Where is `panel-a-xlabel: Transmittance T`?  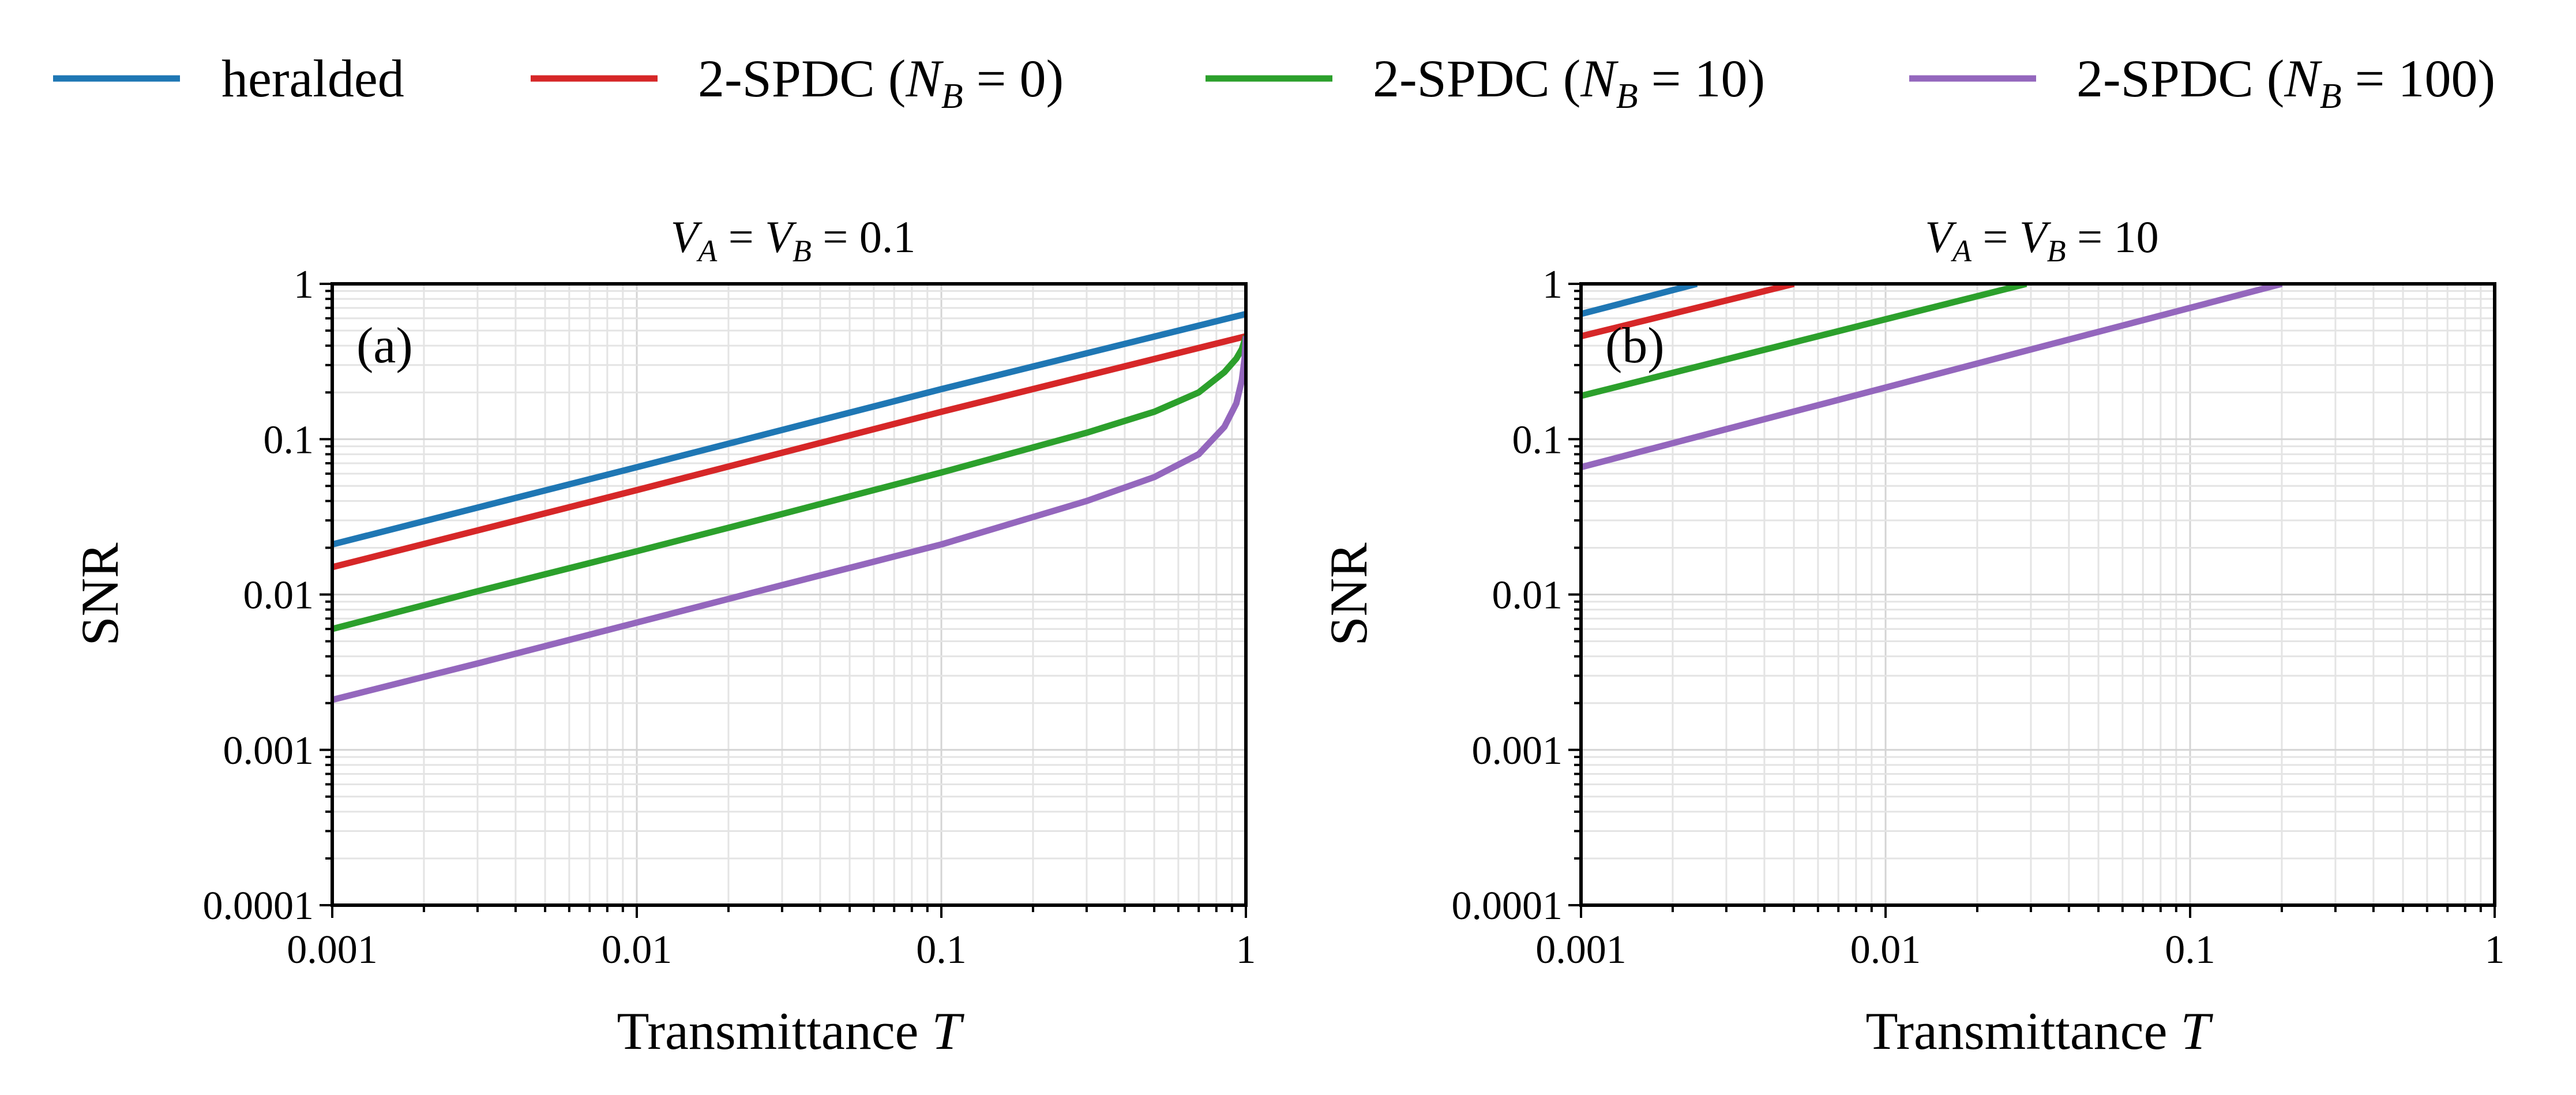 panel-a-xlabel: Transmittance T is located at coordinates (790, 1031).